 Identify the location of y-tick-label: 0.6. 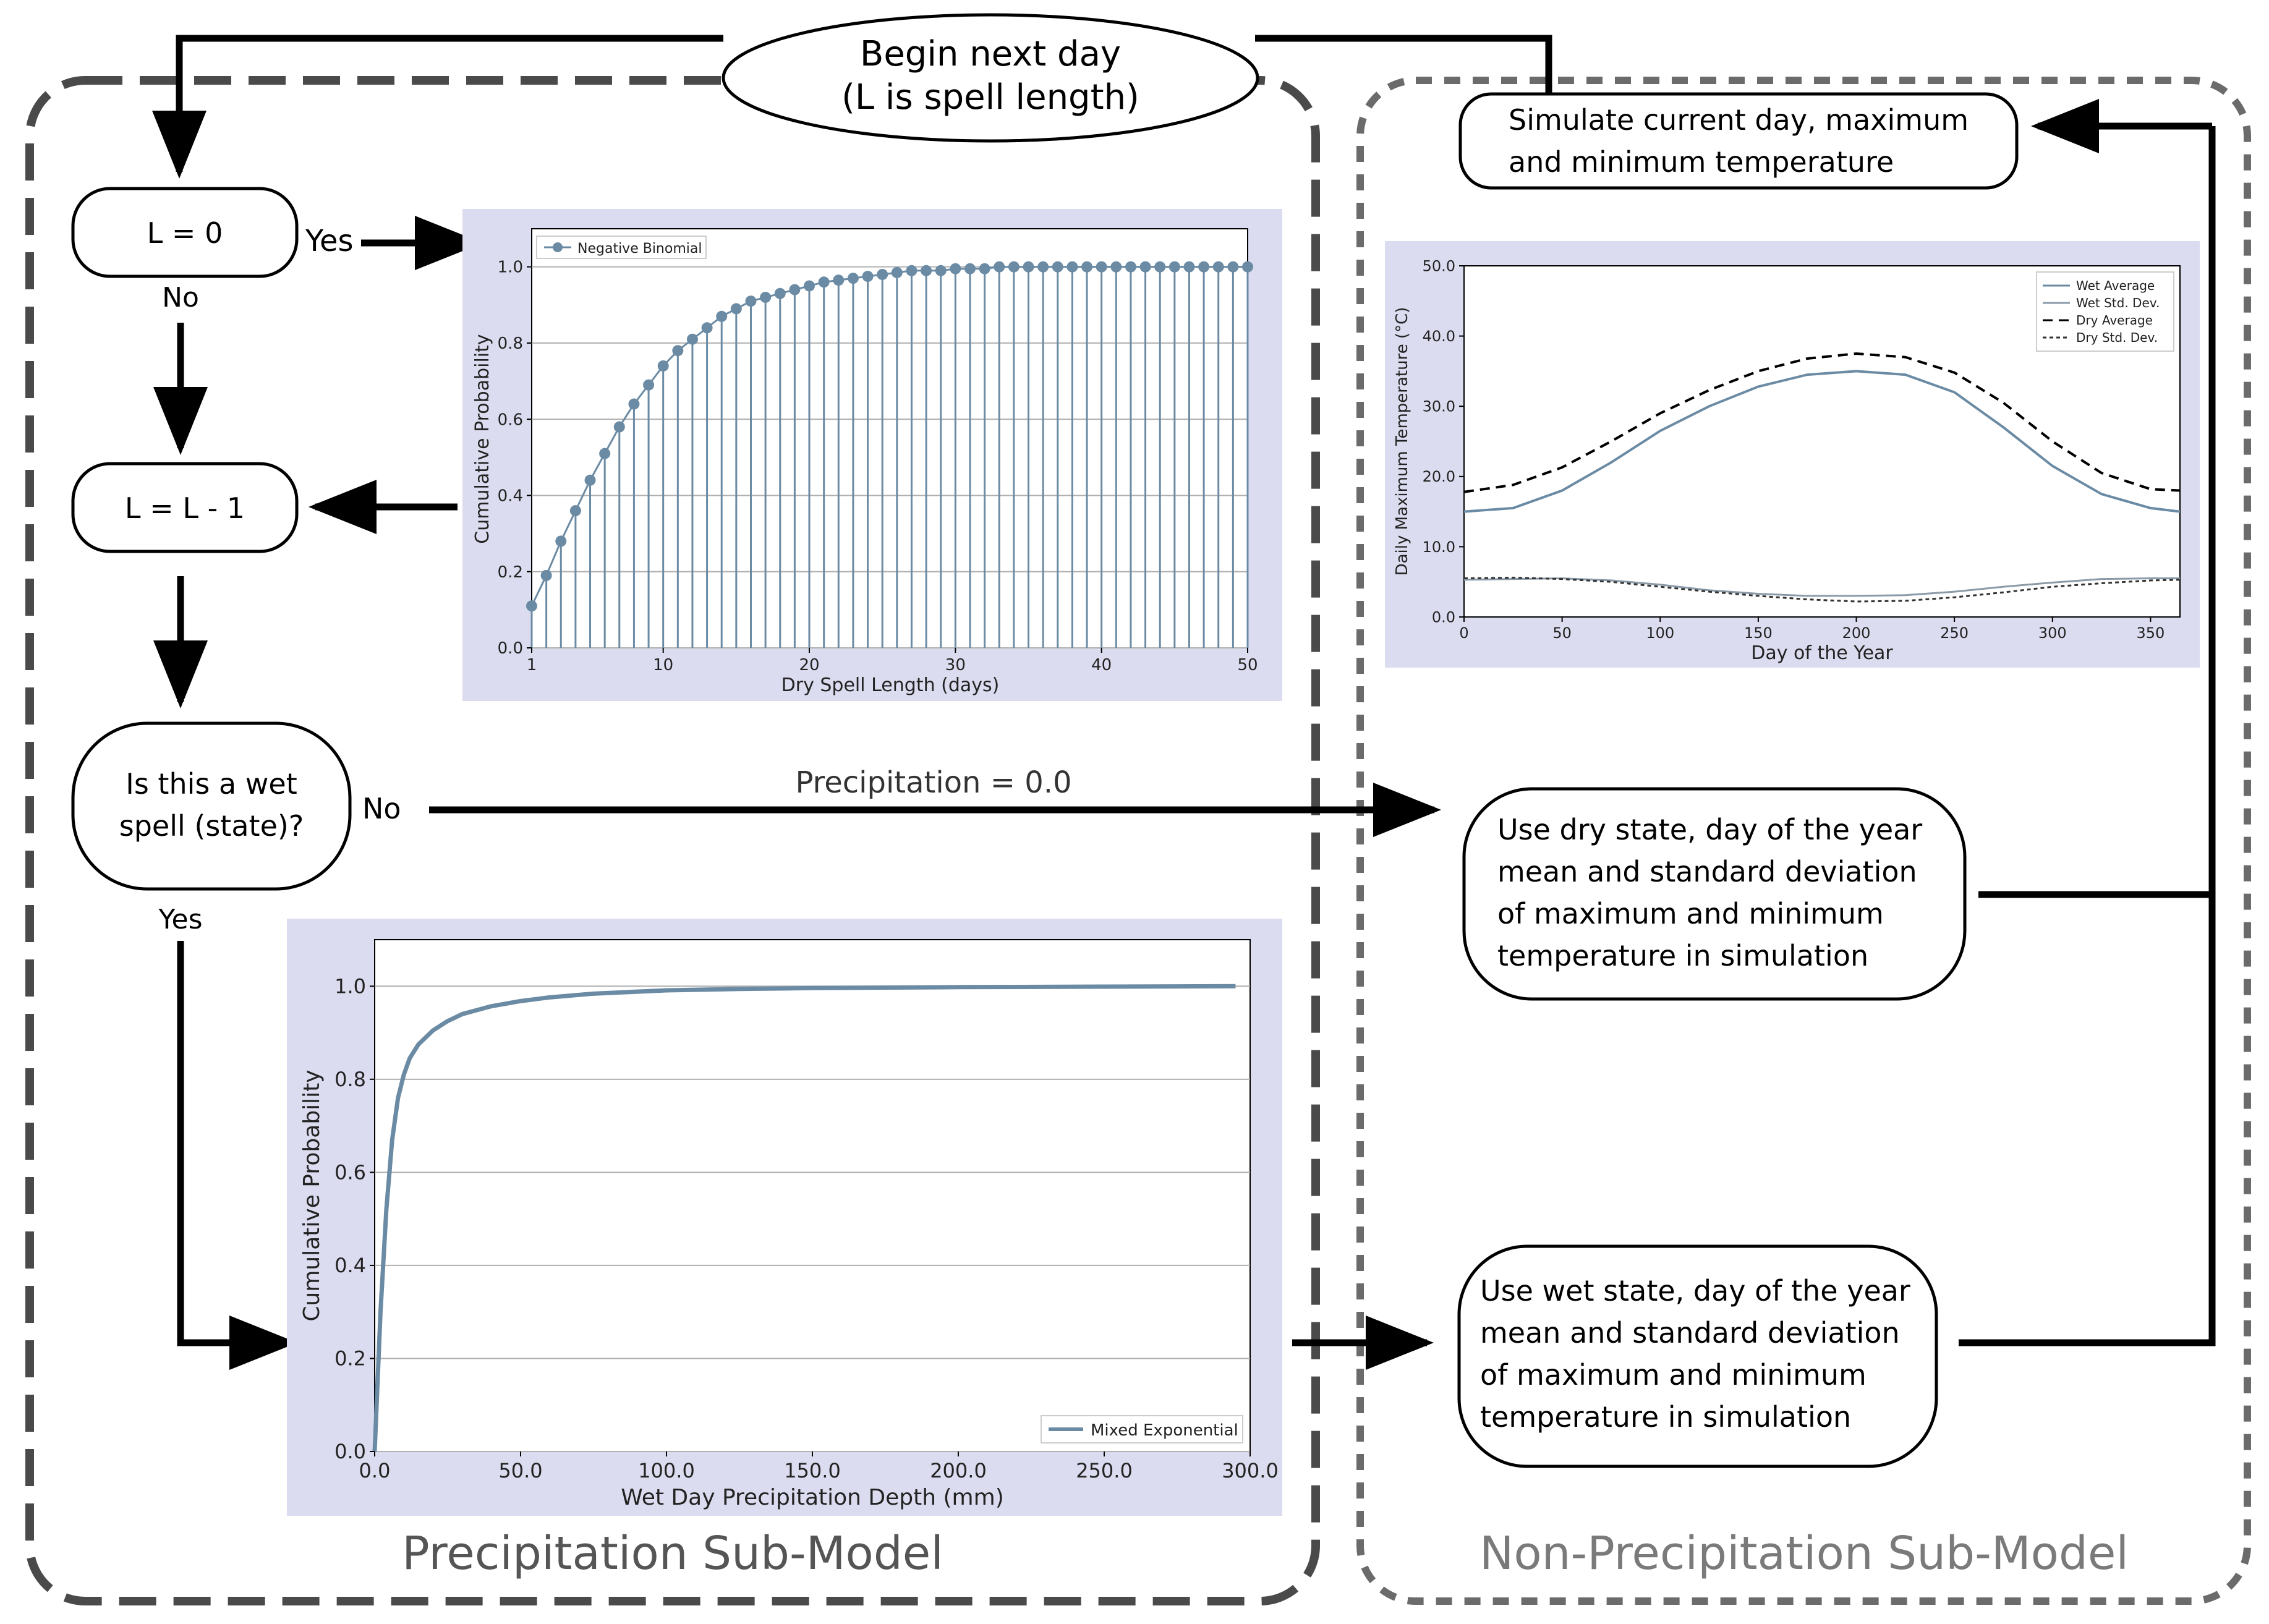
(350, 1173).